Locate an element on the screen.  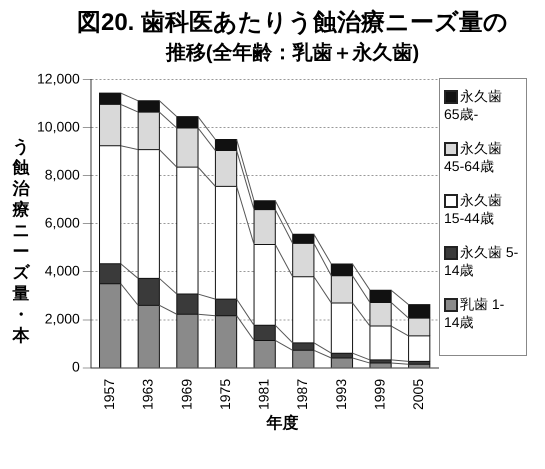
y-tick-label: 8,000 is located at coordinates (62, 174).